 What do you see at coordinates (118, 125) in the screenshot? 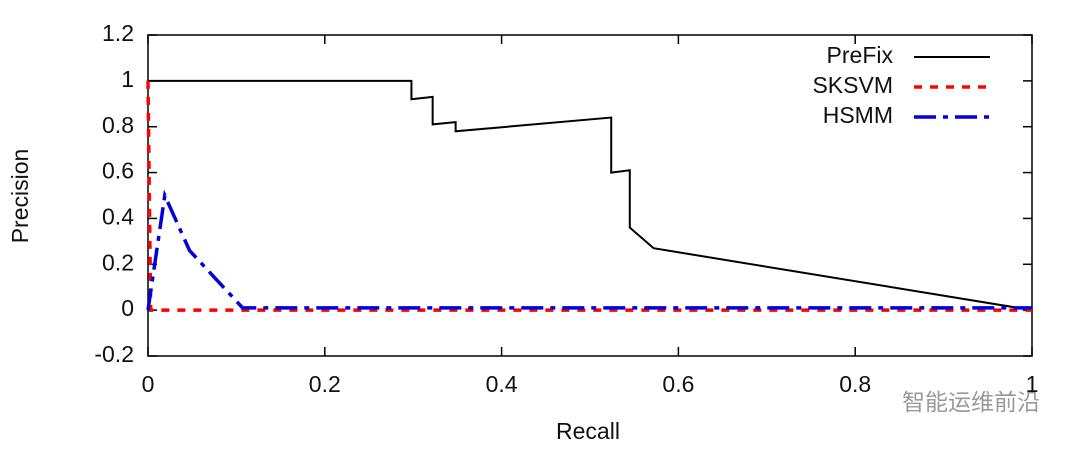
I see `y-tick-label: 0.8` at bounding box center [118, 125].